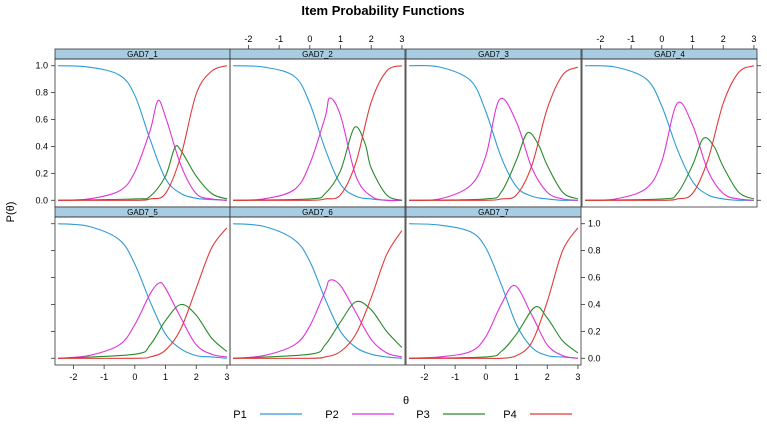  What do you see at coordinates (537, 415) in the screenshot?
I see `legend-item-P4: P4` at bounding box center [537, 415].